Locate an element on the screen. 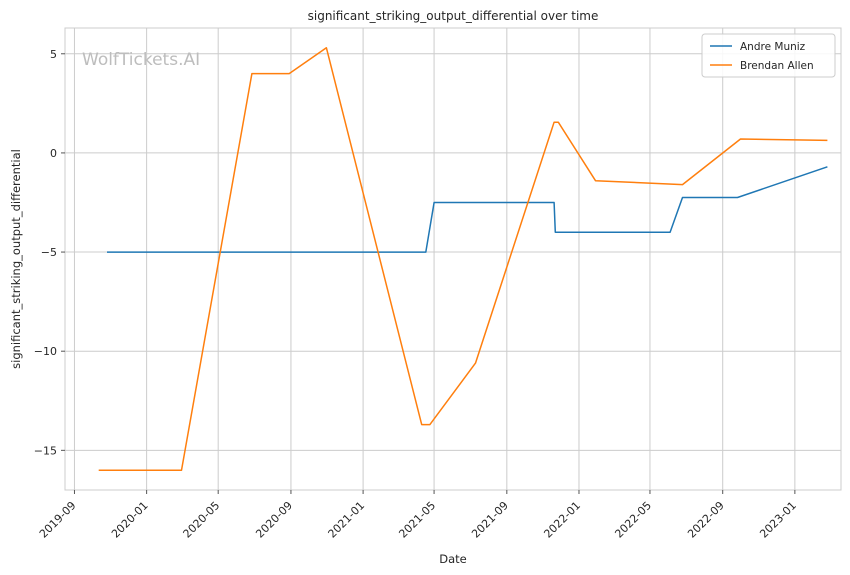 Image resolution: width=850 pixels, height=575 pixels. x-tick-label: 2020-01 is located at coordinates (130, 520).